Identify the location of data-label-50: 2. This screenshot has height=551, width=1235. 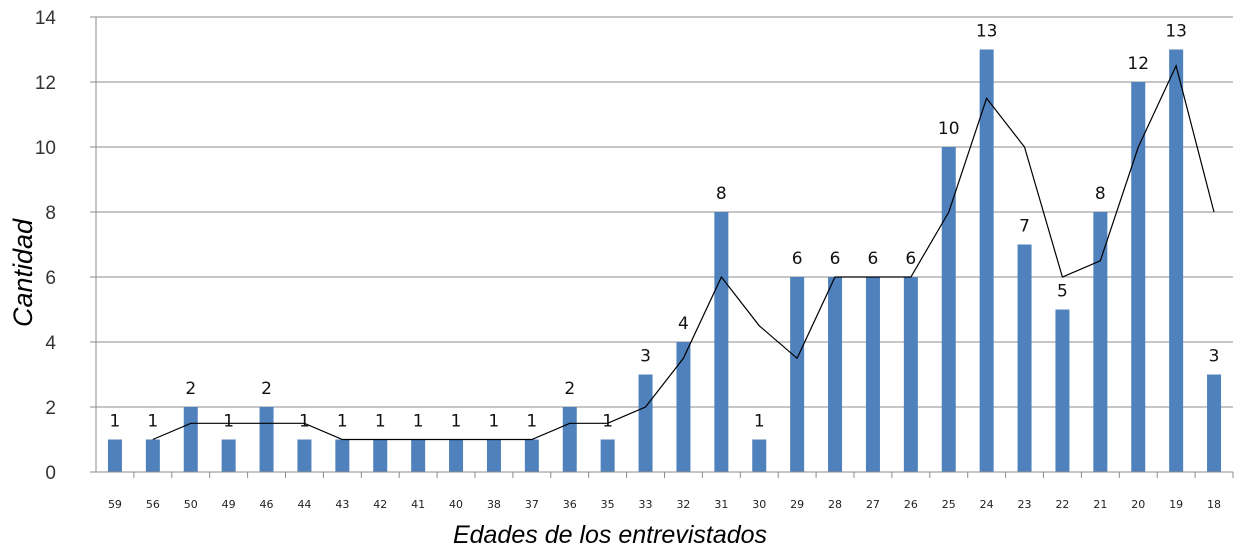
(190, 389).